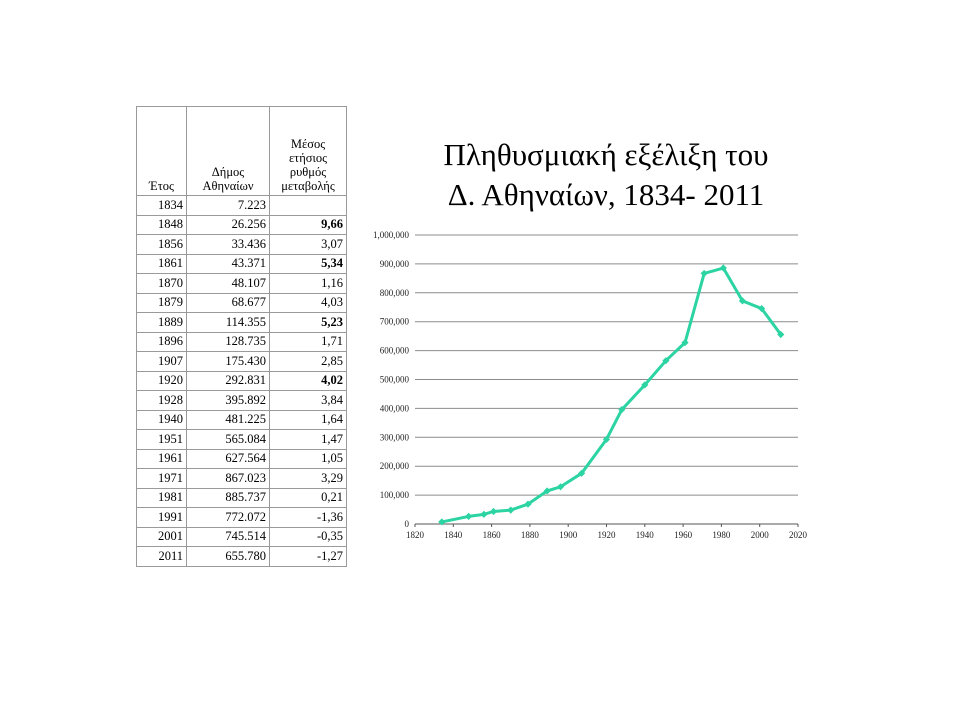 The height and width of the screenshot is (720, 960). Describe the element at coordinates (228, 283) in the screenshot. I see `cell-population: 48.107` at that location.